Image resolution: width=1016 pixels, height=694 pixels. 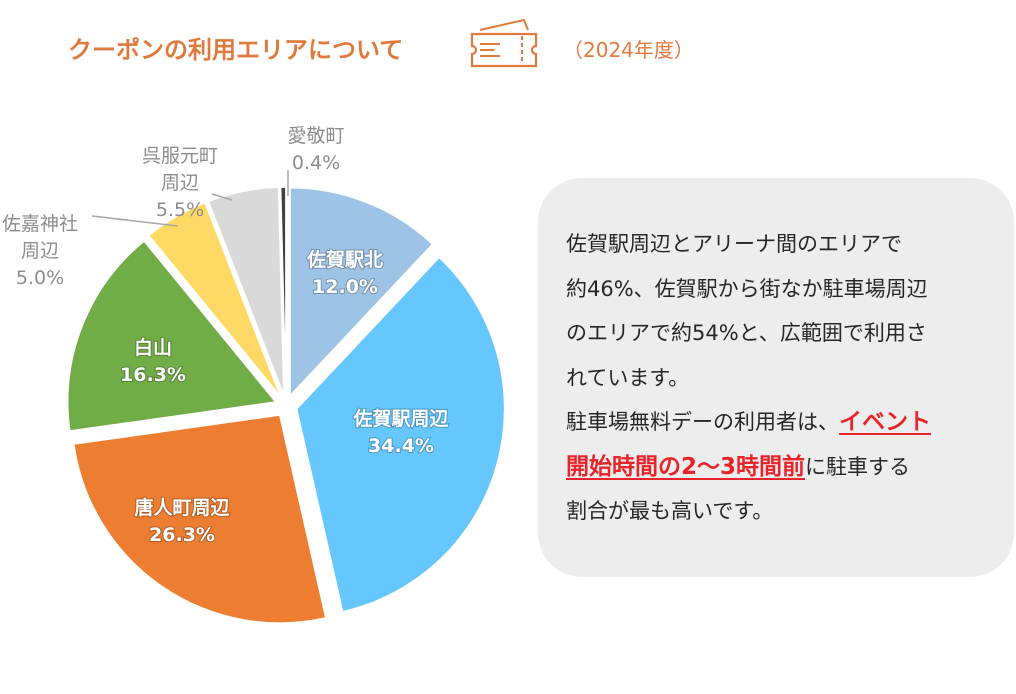 I want to click on pie-label-sagaeki-shuhen: 佐賀駅周辺 34.4%, so click(x=400, y=432).